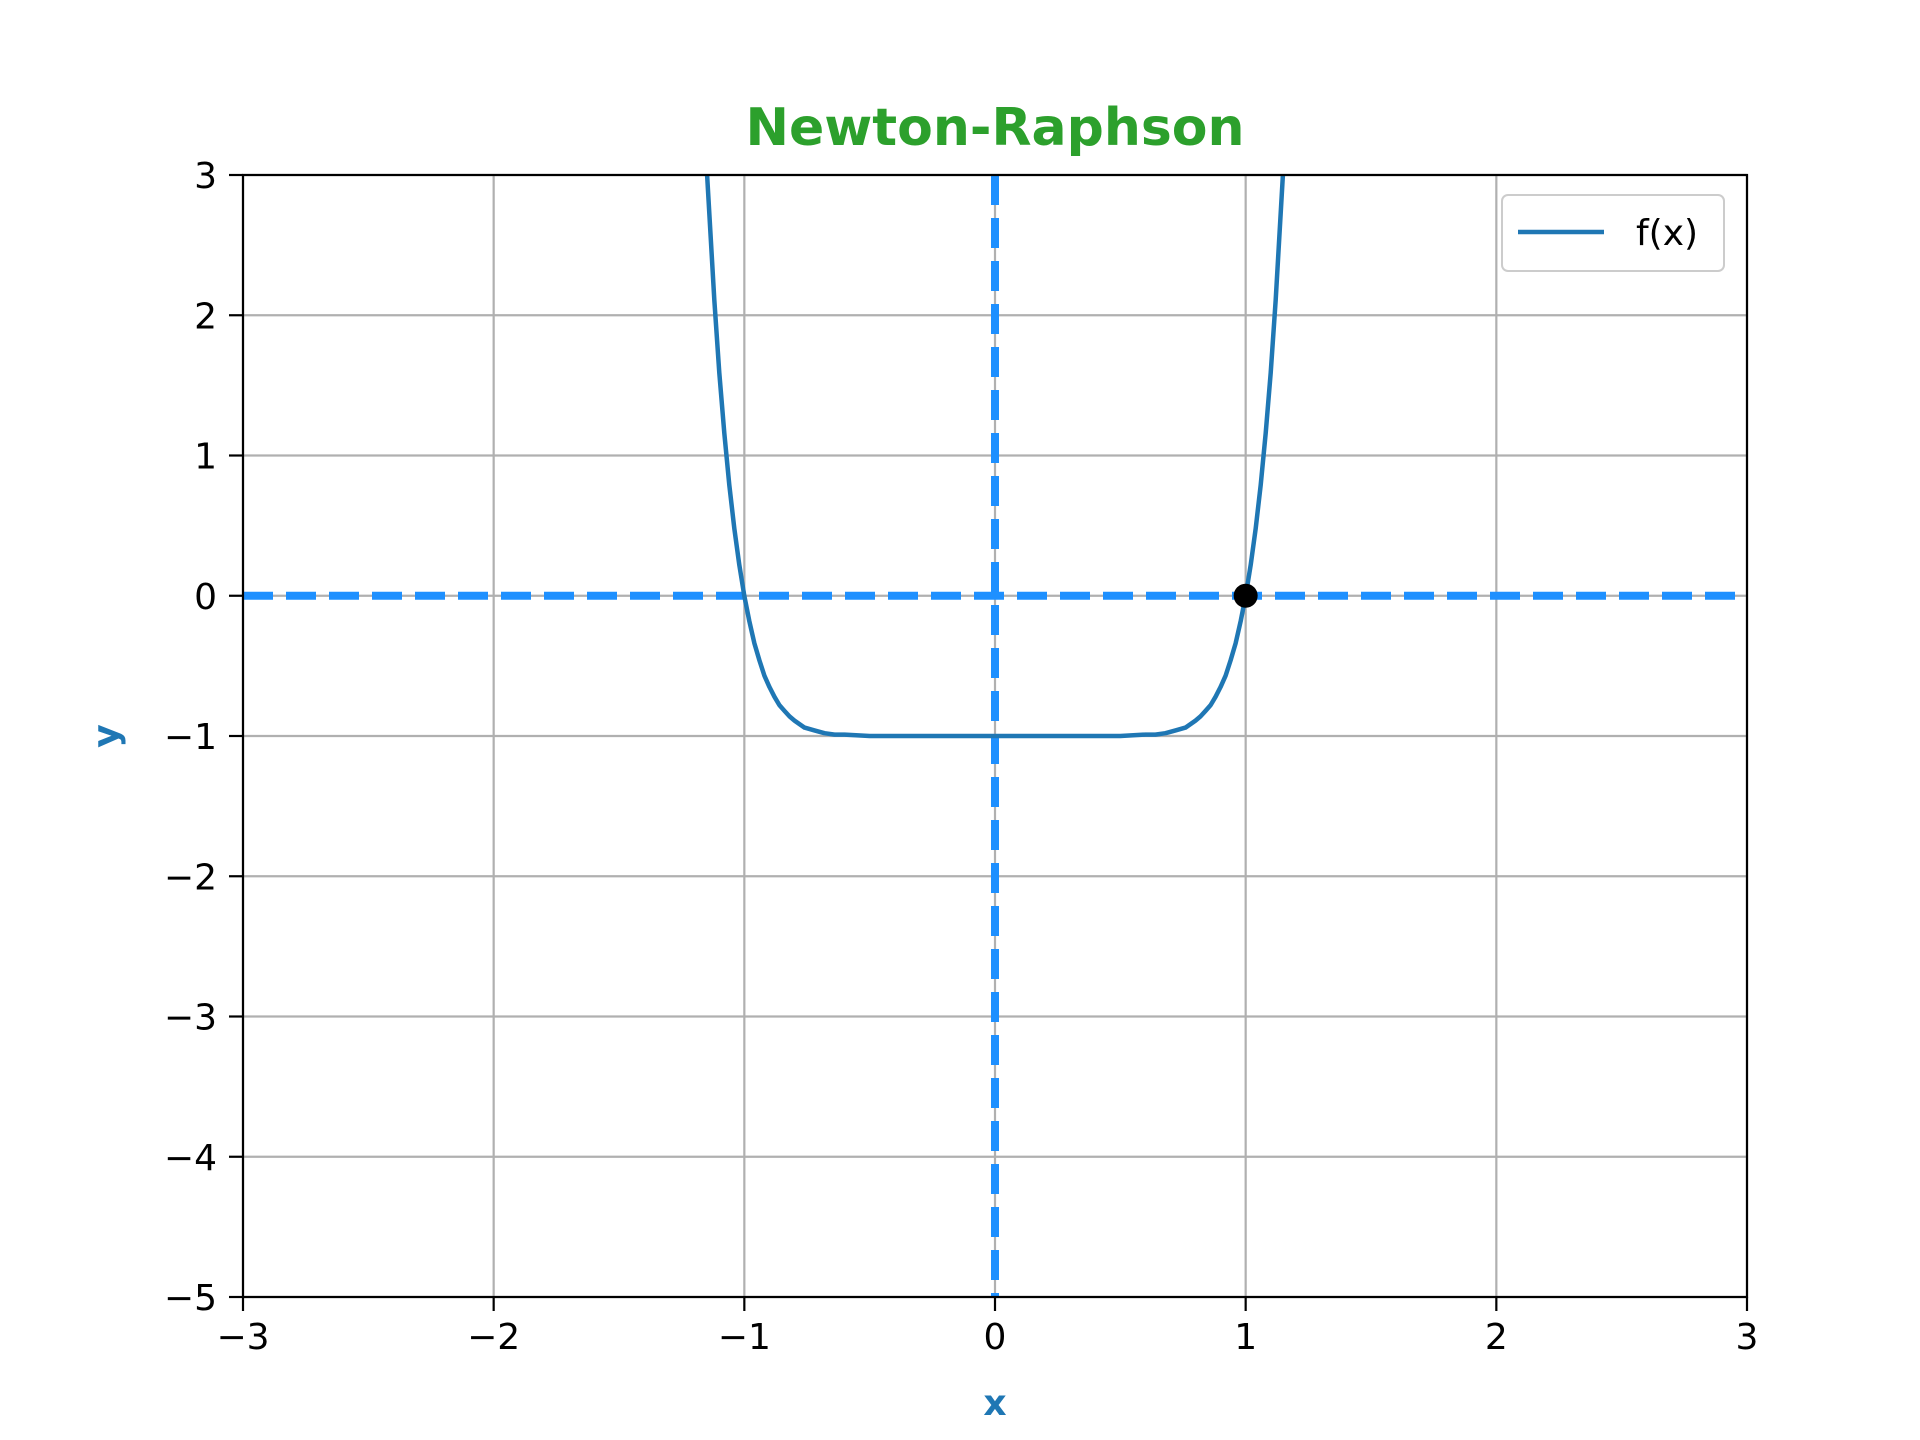  What do you see at coordinates (205, 176) in the screenshot?
I see `y-tick-label-8: 3` at bounding box center [205, 176].